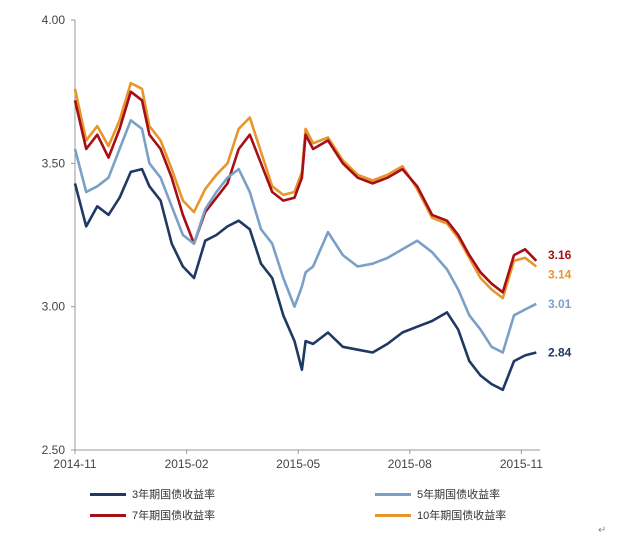  What do you see at coordinates (174, 516) in the screenshot?
I see `legend-label-7y: 7年期国债收益率` at bounding box center [174, 516].